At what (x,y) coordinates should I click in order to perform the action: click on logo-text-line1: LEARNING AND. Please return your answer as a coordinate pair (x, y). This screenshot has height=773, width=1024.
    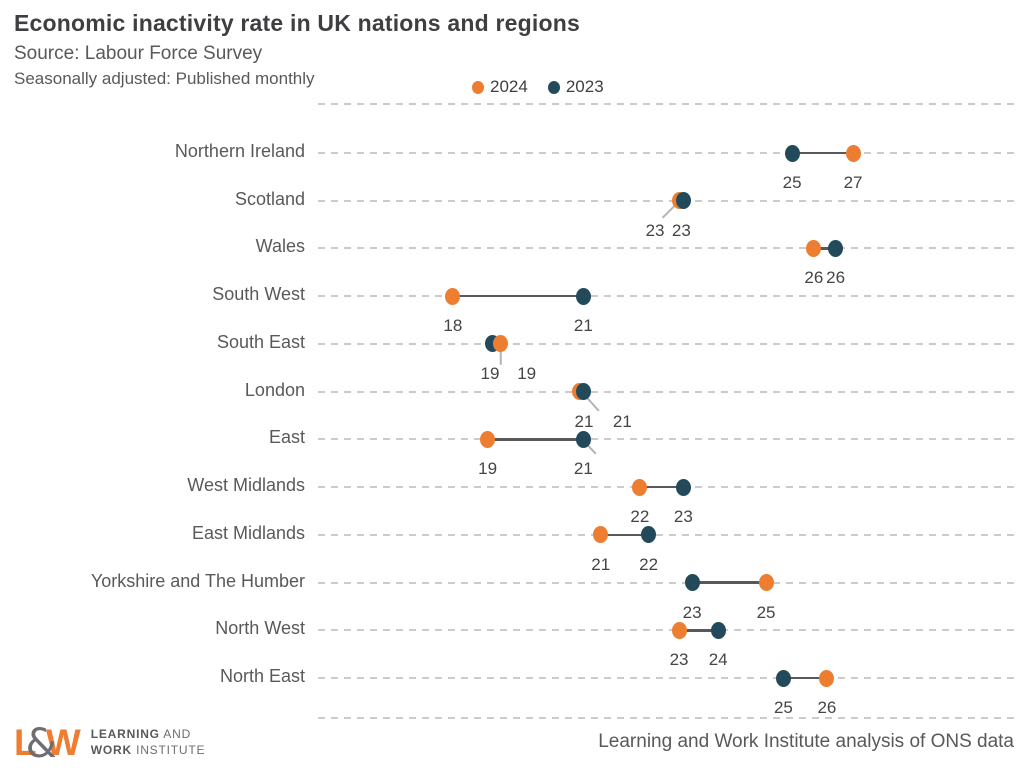
    Looking at the image, I should click on (141, 734).